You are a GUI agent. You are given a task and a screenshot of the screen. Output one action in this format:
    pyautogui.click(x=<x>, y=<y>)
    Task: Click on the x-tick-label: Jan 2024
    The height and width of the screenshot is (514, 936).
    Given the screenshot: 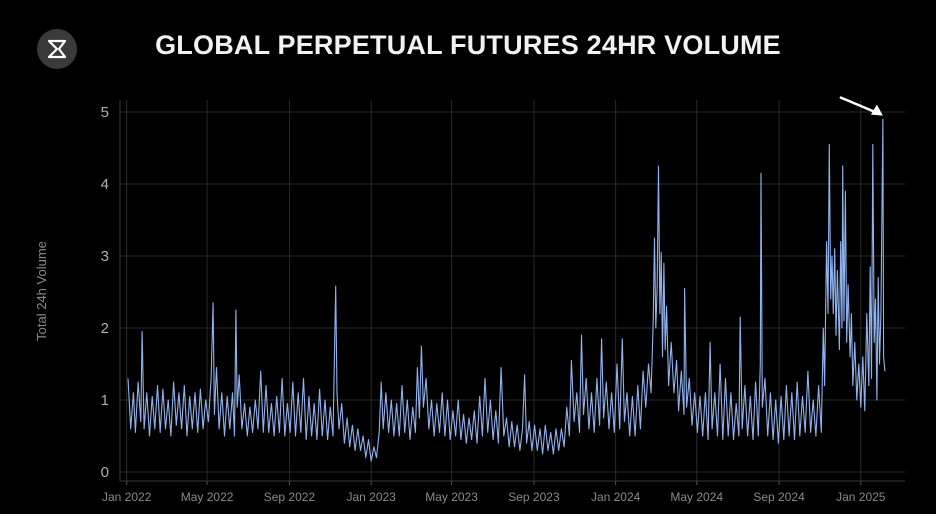 What is the action you would take?
    pyautogui.click(x=616, y=497)
    